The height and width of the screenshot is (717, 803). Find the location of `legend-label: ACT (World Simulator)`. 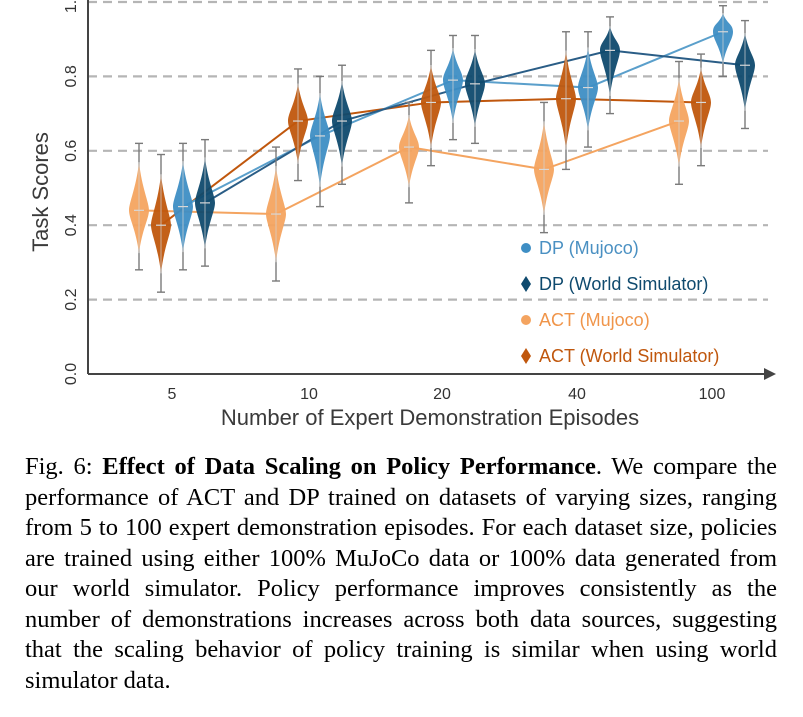

legend-label: ACT (World Simulator) is located at coordinates (629, 356).